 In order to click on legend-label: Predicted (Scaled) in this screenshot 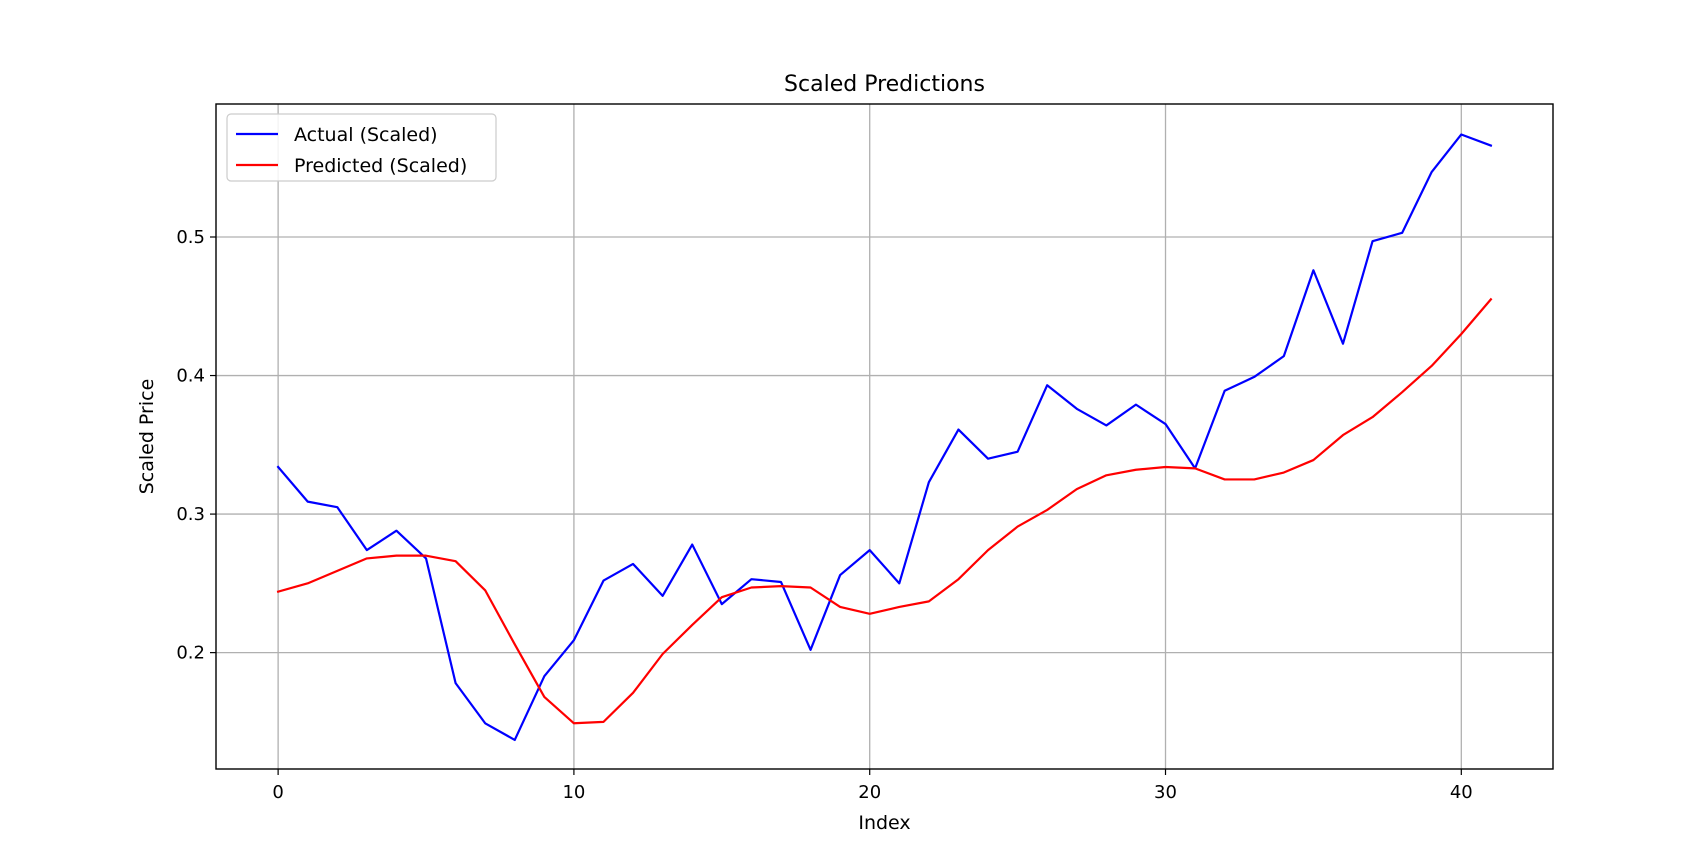, I will do `click(380, 166)`.